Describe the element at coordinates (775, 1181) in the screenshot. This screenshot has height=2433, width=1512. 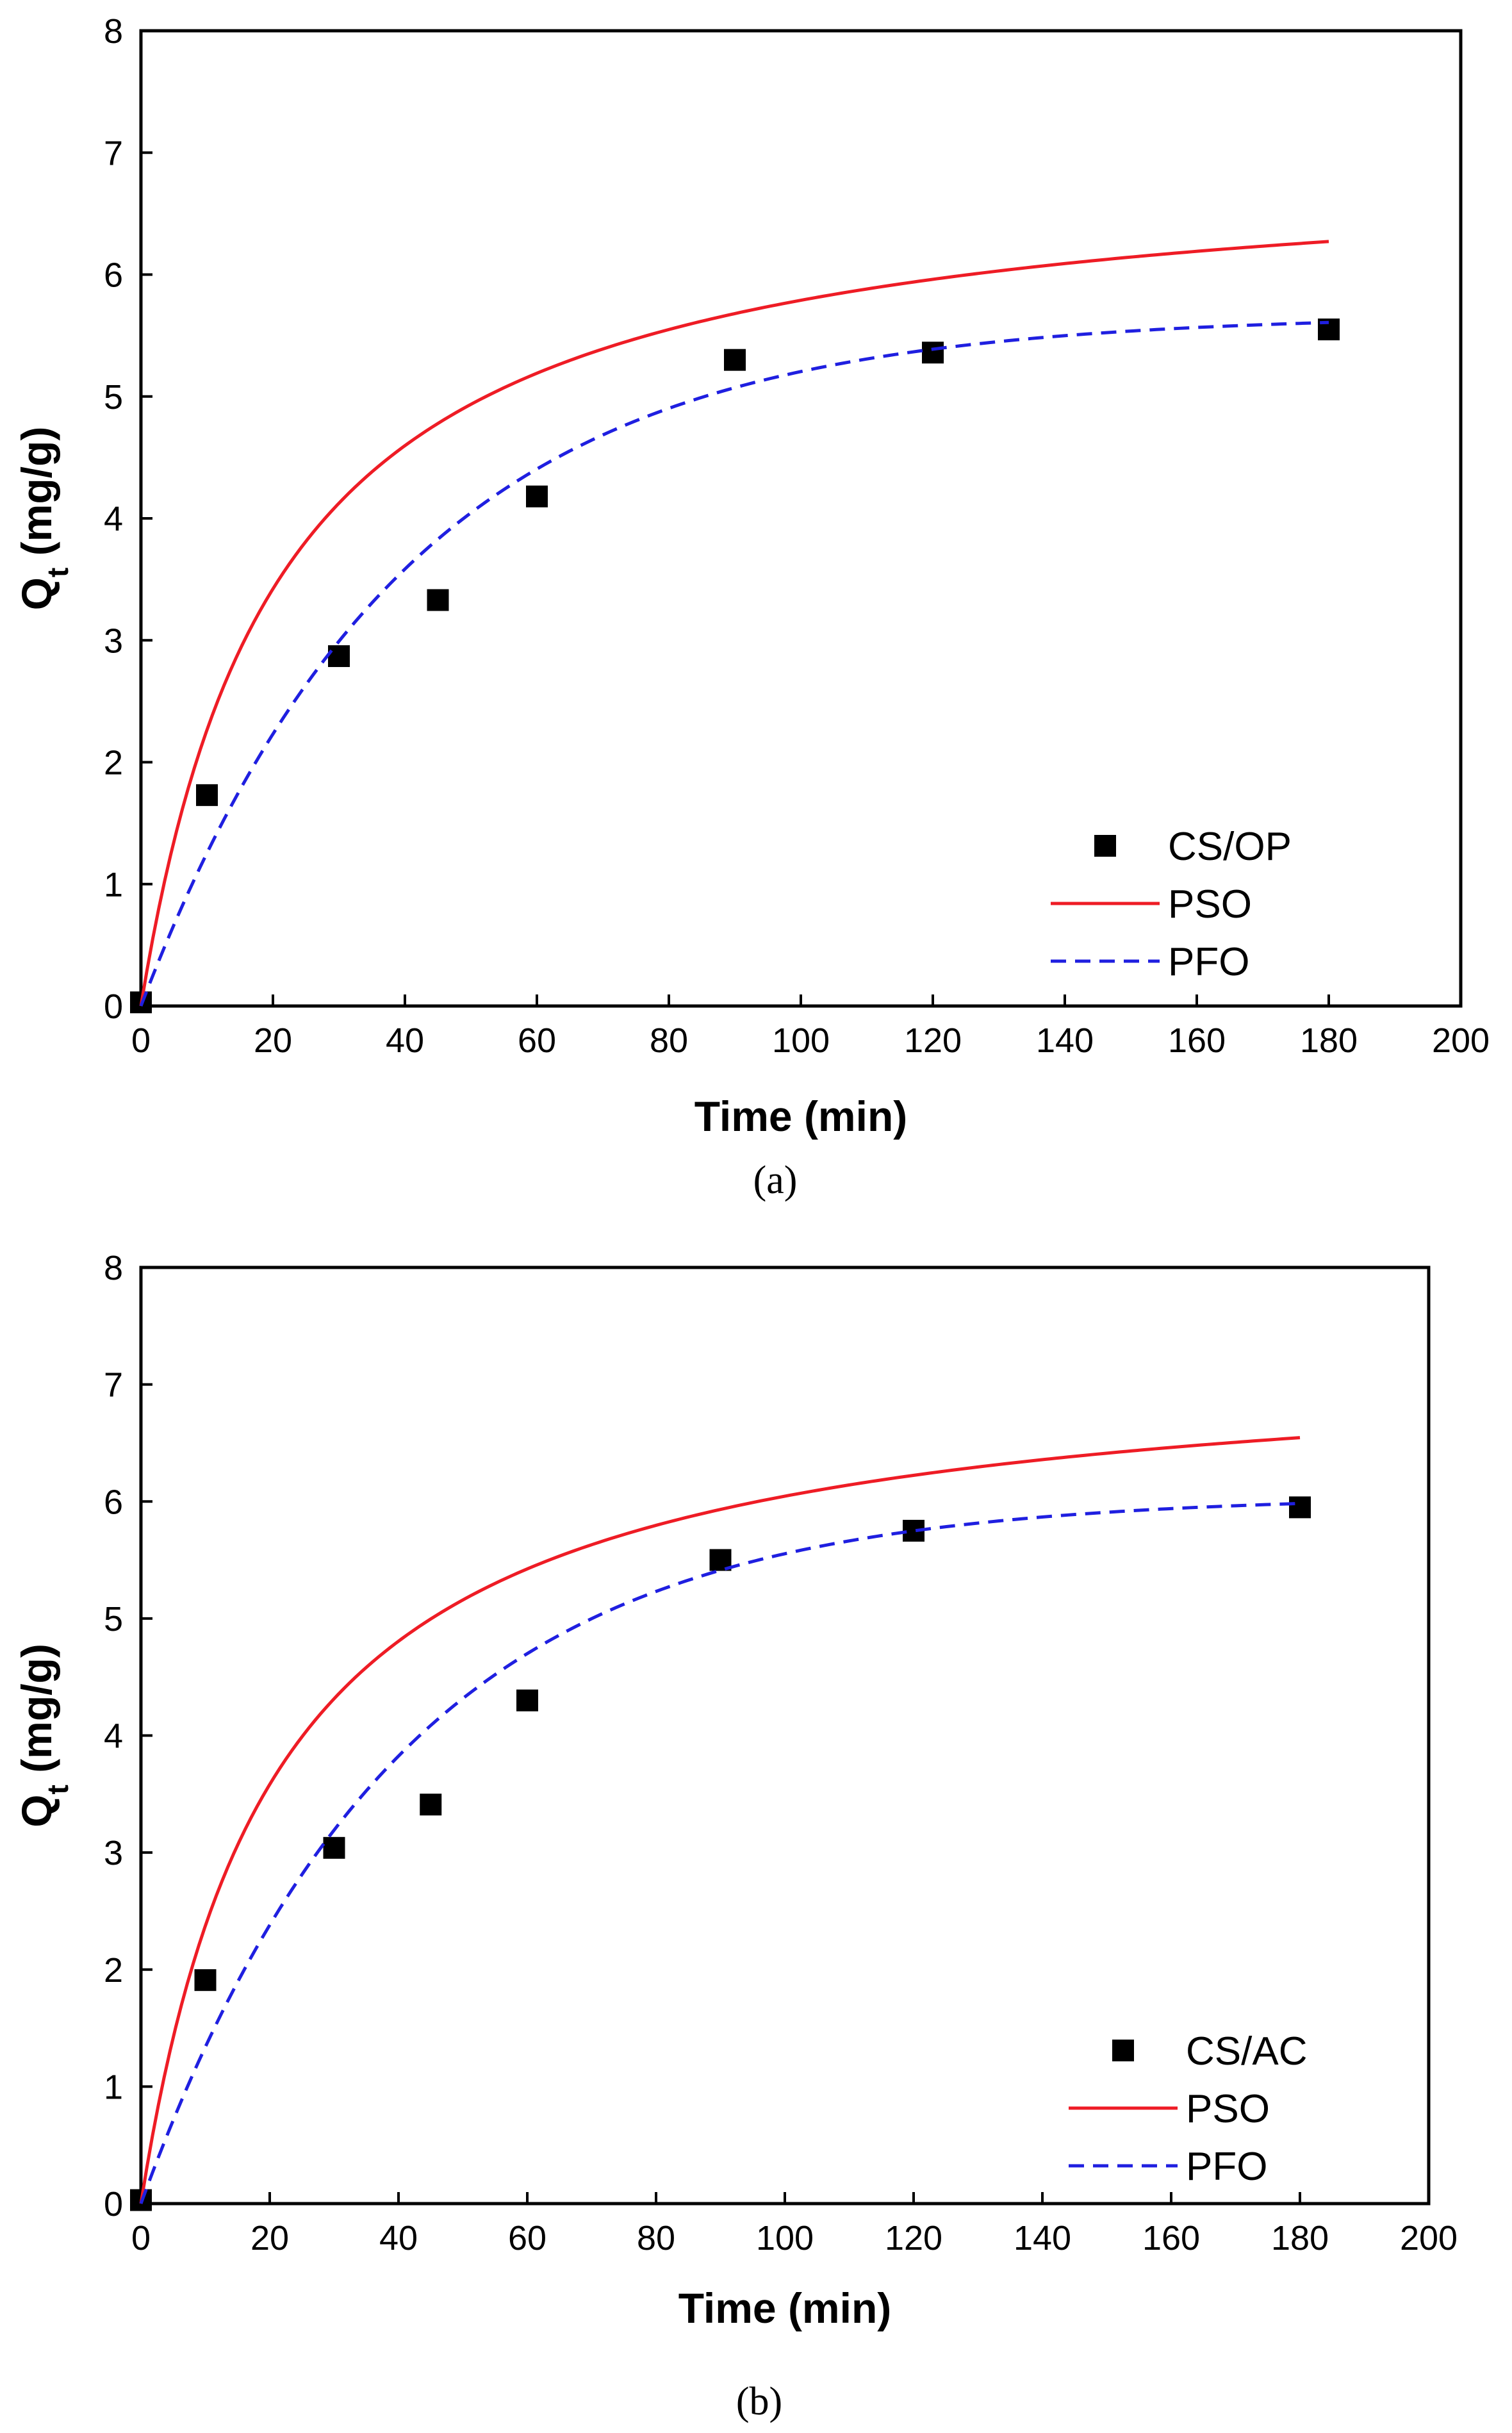
I see `panel-label: (a)` at that location.